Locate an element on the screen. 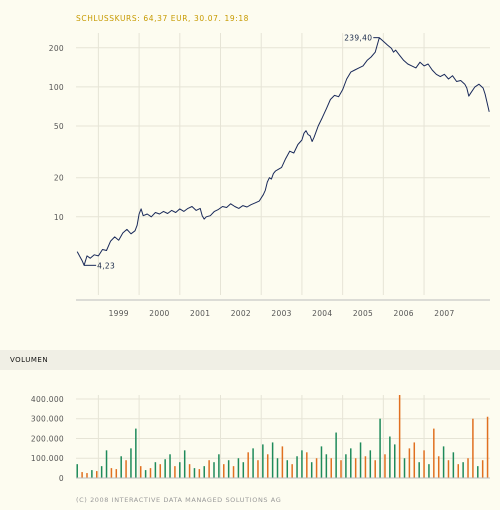 The height and width of the screenshot is (510, 500). volume-y-tick-label: 300.000 is located at coordinates (47, 419).